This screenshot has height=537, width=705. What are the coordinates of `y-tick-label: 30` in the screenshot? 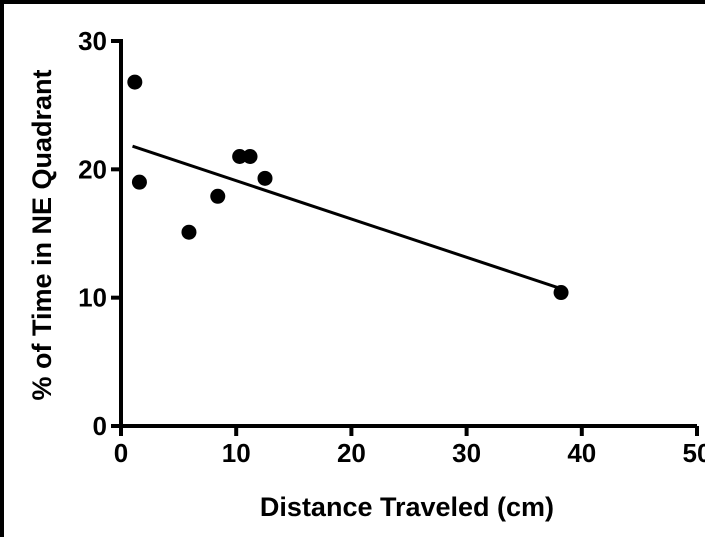 It's located at (92, 41).